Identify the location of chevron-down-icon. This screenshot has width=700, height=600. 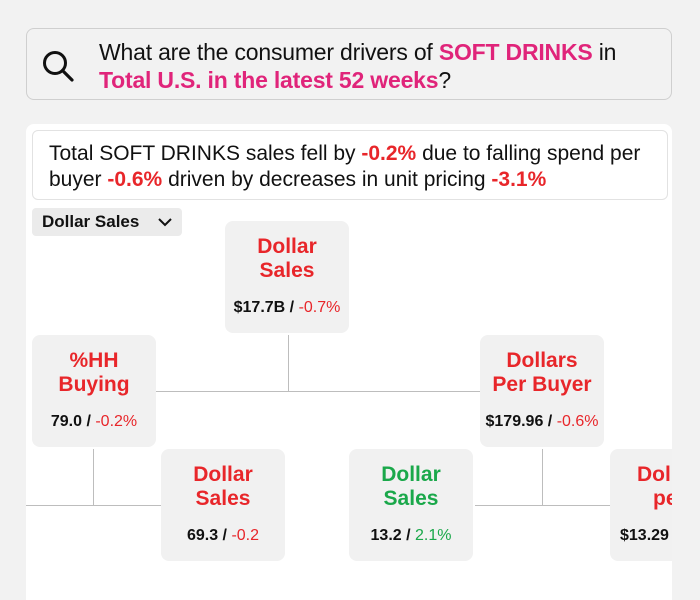
(165, 222).